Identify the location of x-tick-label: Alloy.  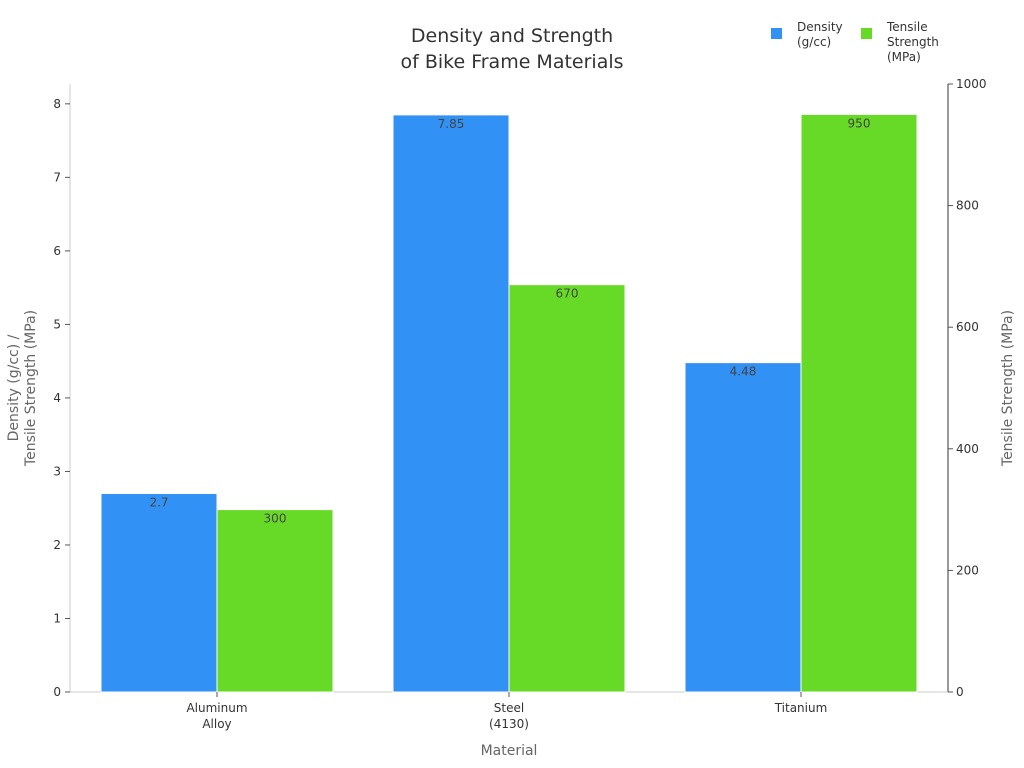
(216, 724).